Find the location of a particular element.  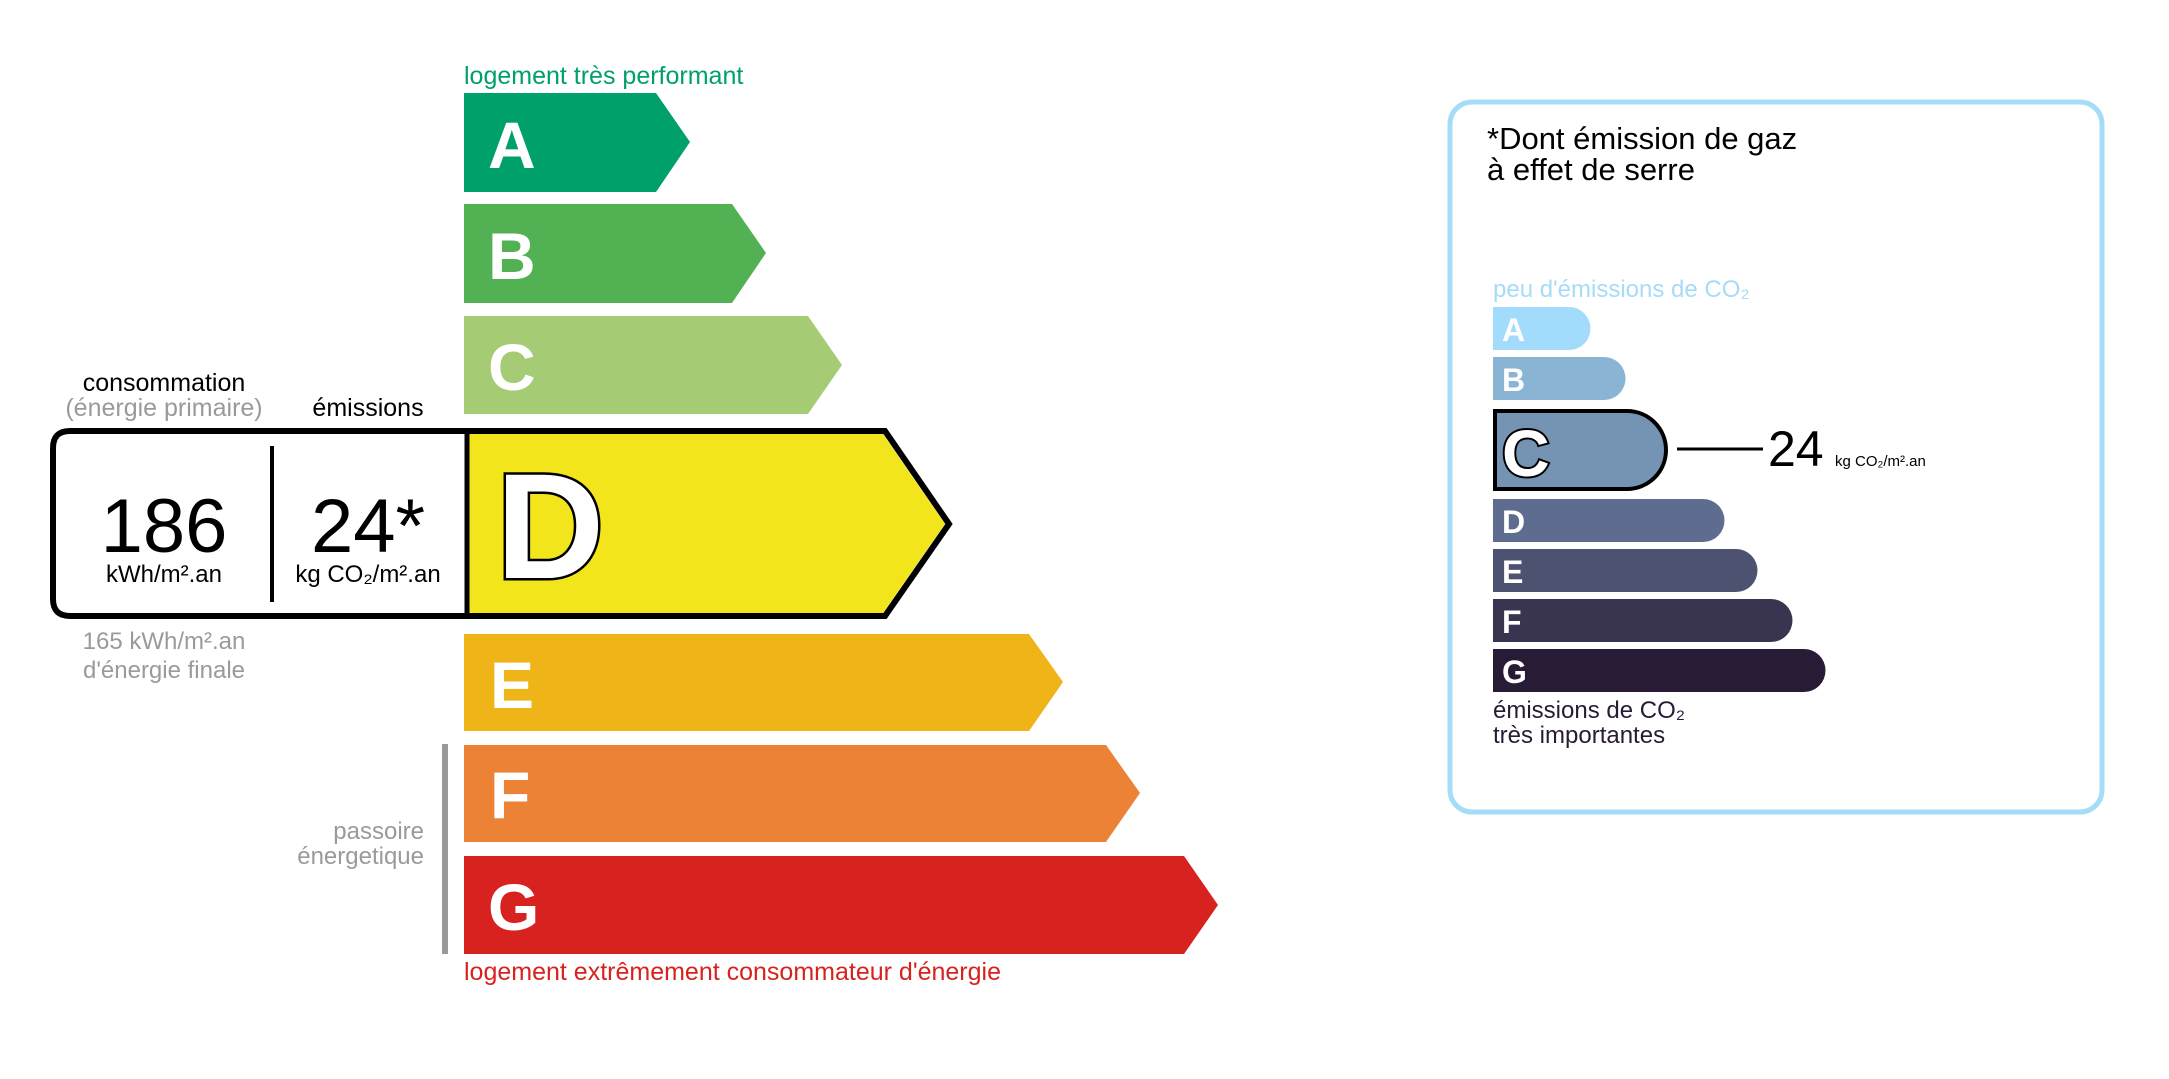

ges-bar-e: E is located at coordinates (1625, 570).